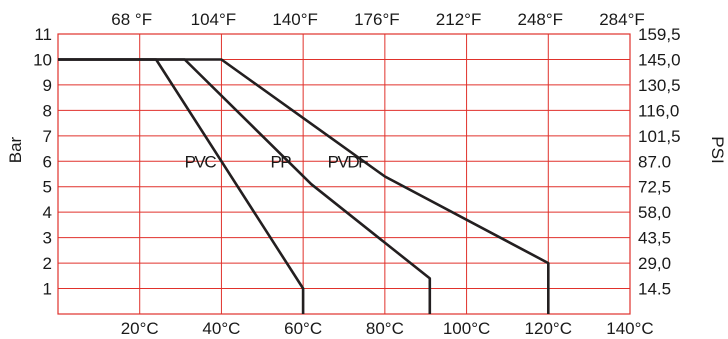 The image size is (728, 339). I want to click on x-tick-label-celsius: 140°C, so click(629, 328).